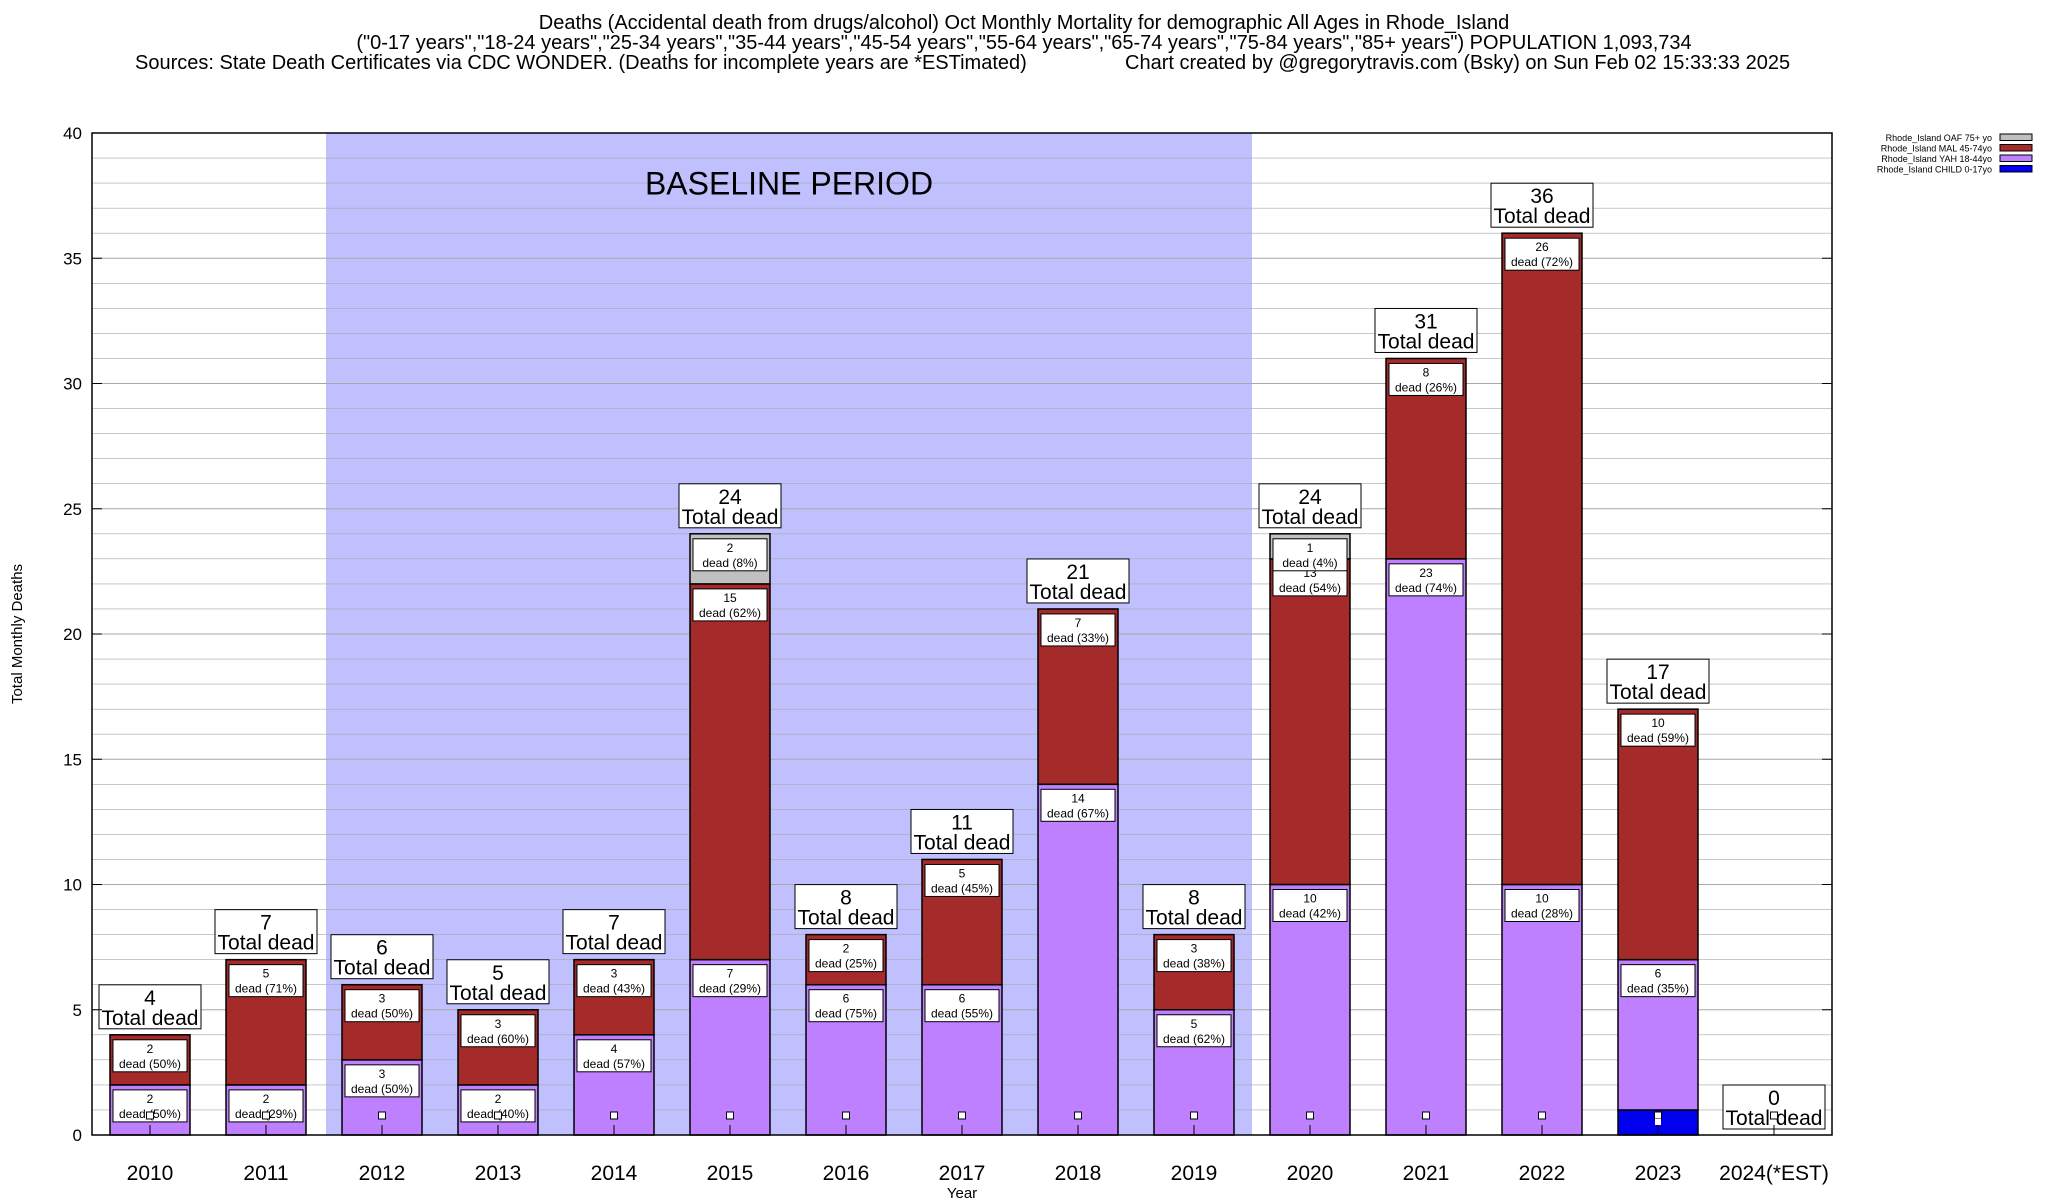 The height and width of the screenshot is (1200, 2048). I want to click on segment-label-percent: dead (35%), so click(1658, 989).